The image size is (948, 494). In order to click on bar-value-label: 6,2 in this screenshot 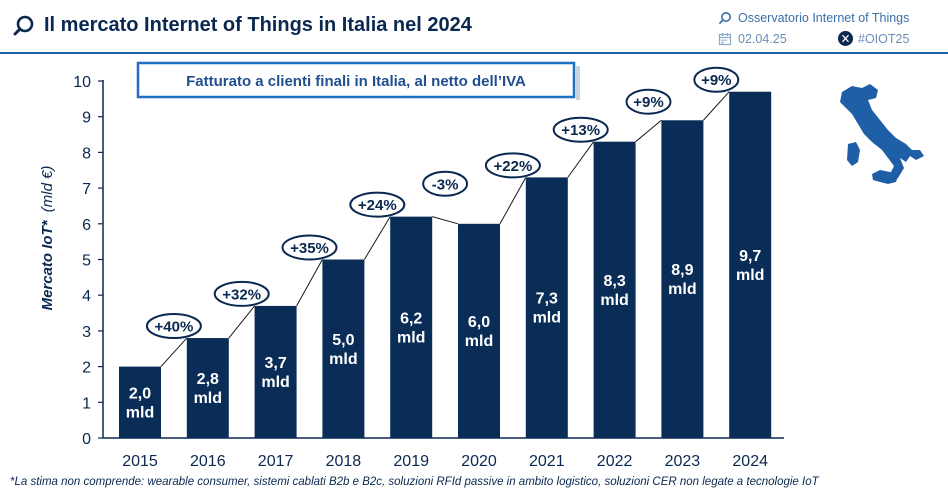, I will do `click(411, 318)`.